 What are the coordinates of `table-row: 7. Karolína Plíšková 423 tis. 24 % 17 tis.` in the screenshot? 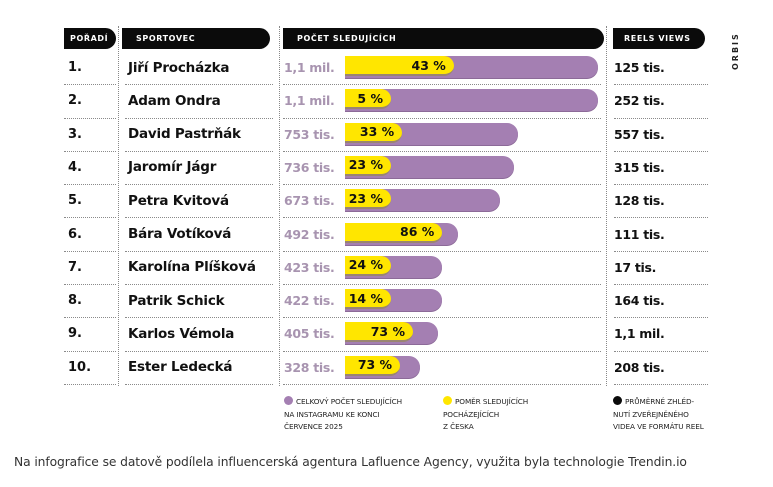 It's located at (386, 269).